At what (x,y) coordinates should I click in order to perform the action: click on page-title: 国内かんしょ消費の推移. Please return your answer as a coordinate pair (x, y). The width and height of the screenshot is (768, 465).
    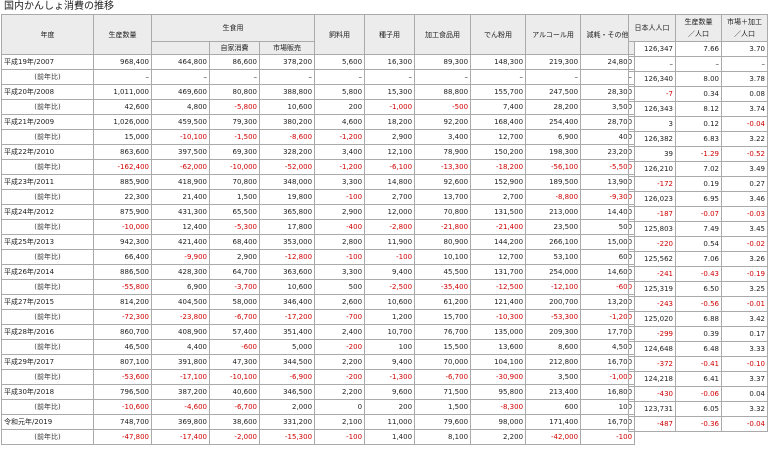
    Looking at the image, I should click on (59, 6).